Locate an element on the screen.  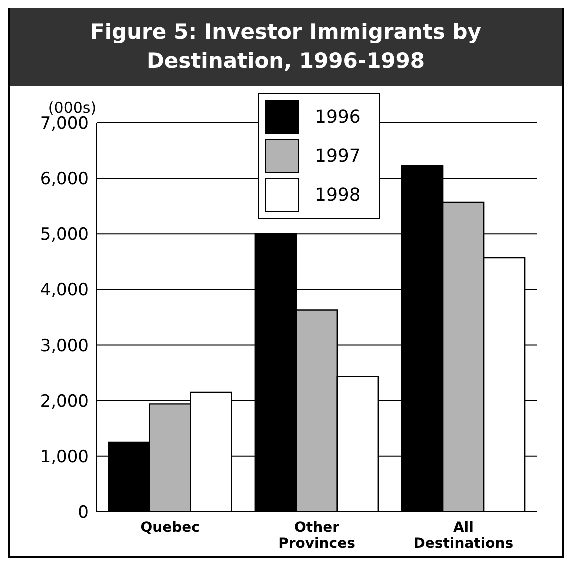
legend-label: 1997 is located at coordinates (338, 156).